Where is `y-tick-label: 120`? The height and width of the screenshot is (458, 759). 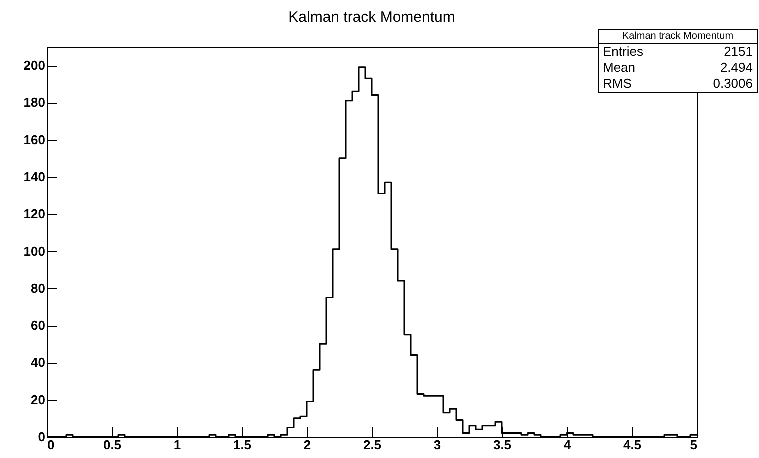
y-tick-label: 120 is located at coordinates (35, 214).